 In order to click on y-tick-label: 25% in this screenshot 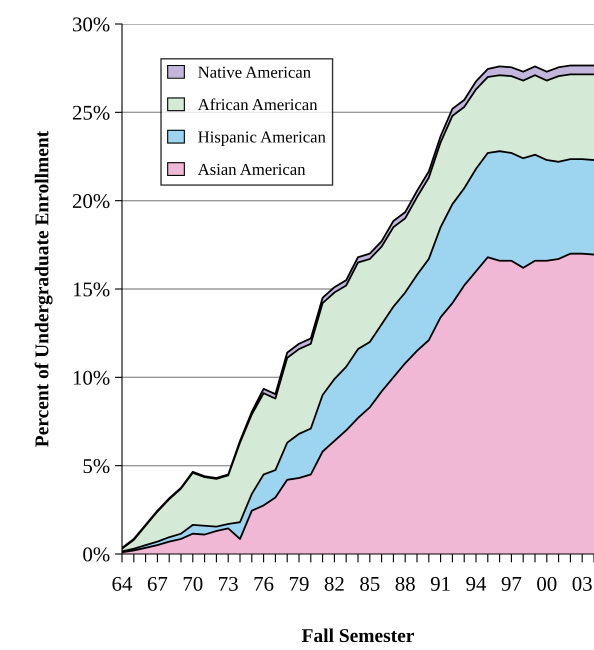, I will do `click(91, 113)`.